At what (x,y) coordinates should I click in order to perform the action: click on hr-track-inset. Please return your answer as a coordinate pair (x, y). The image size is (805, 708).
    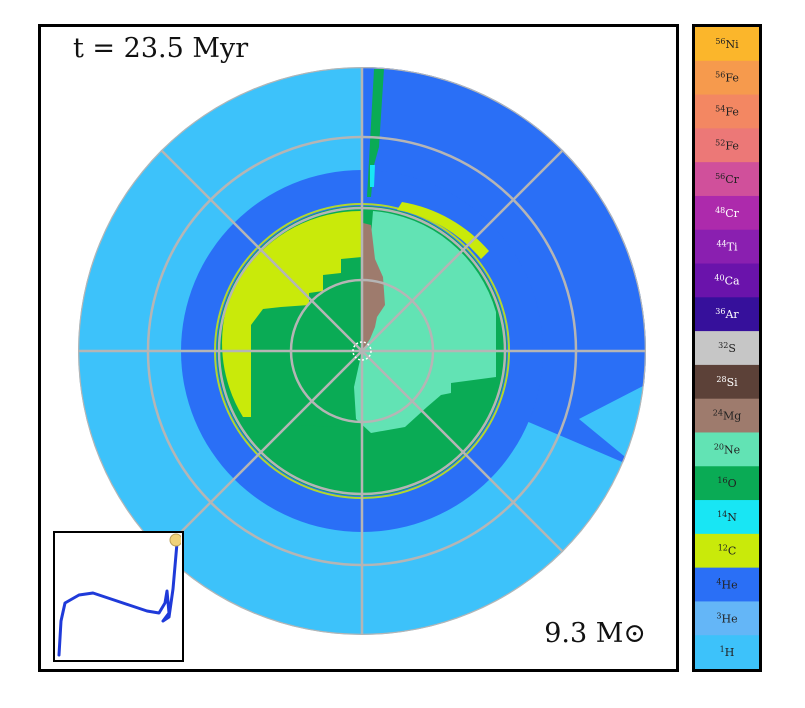
    Looking at the image, I should click on (118, 596).